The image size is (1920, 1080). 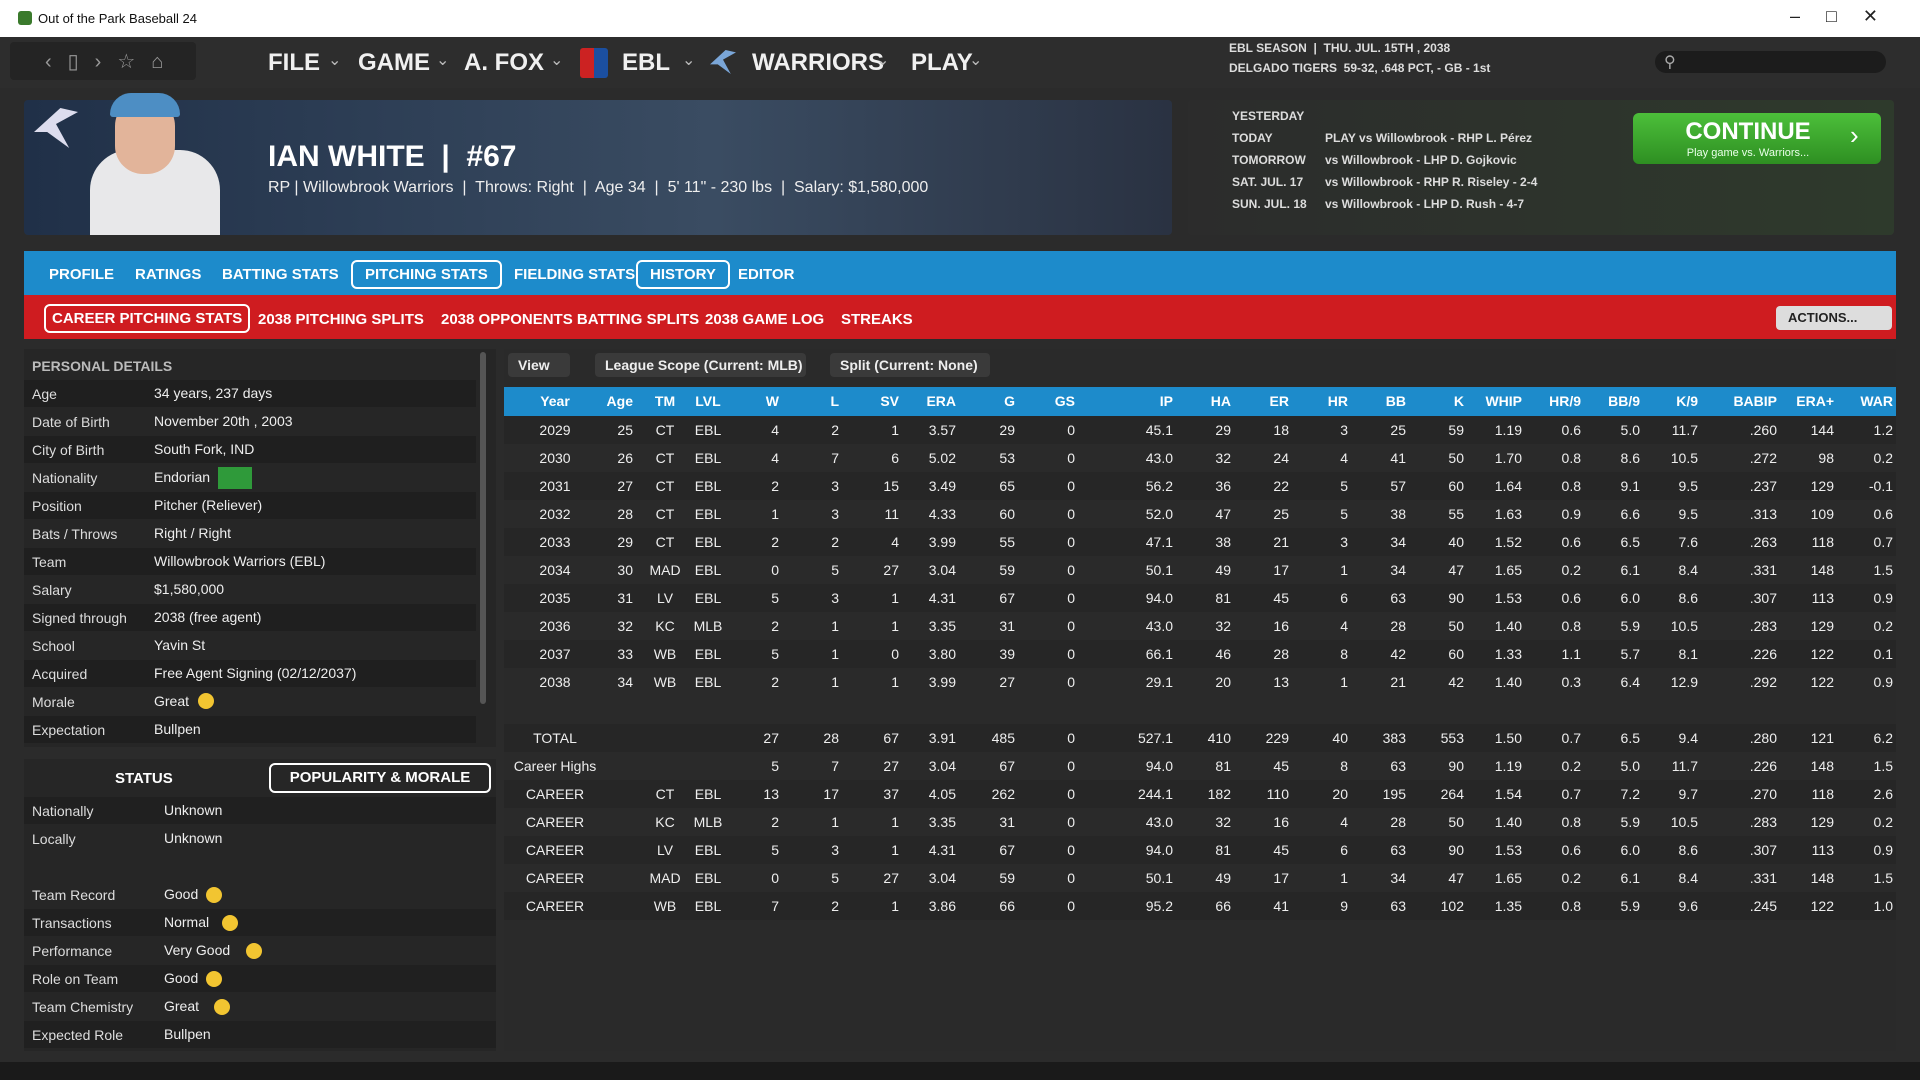 What do you see at coordinates (960, 317) in the screenshot?
I see `subtab-bar` at bounding box center [960, 317].